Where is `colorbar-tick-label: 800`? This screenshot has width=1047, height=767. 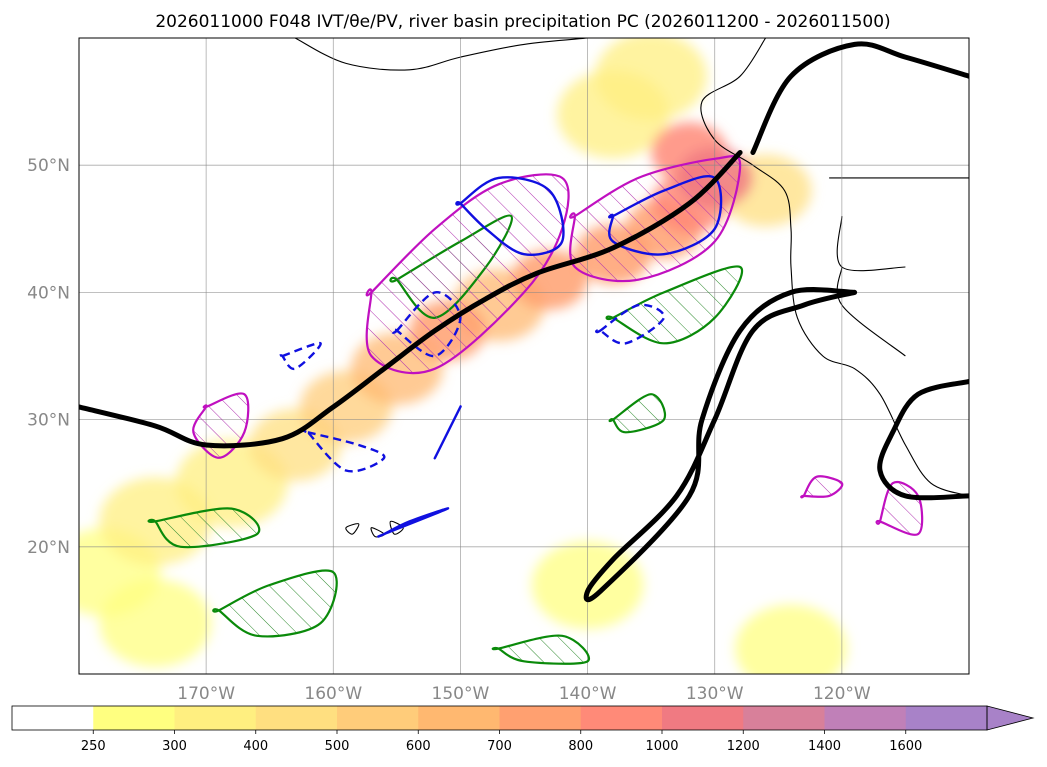 colorbar-tick-label: 800 is located at coordinates (580, 746).